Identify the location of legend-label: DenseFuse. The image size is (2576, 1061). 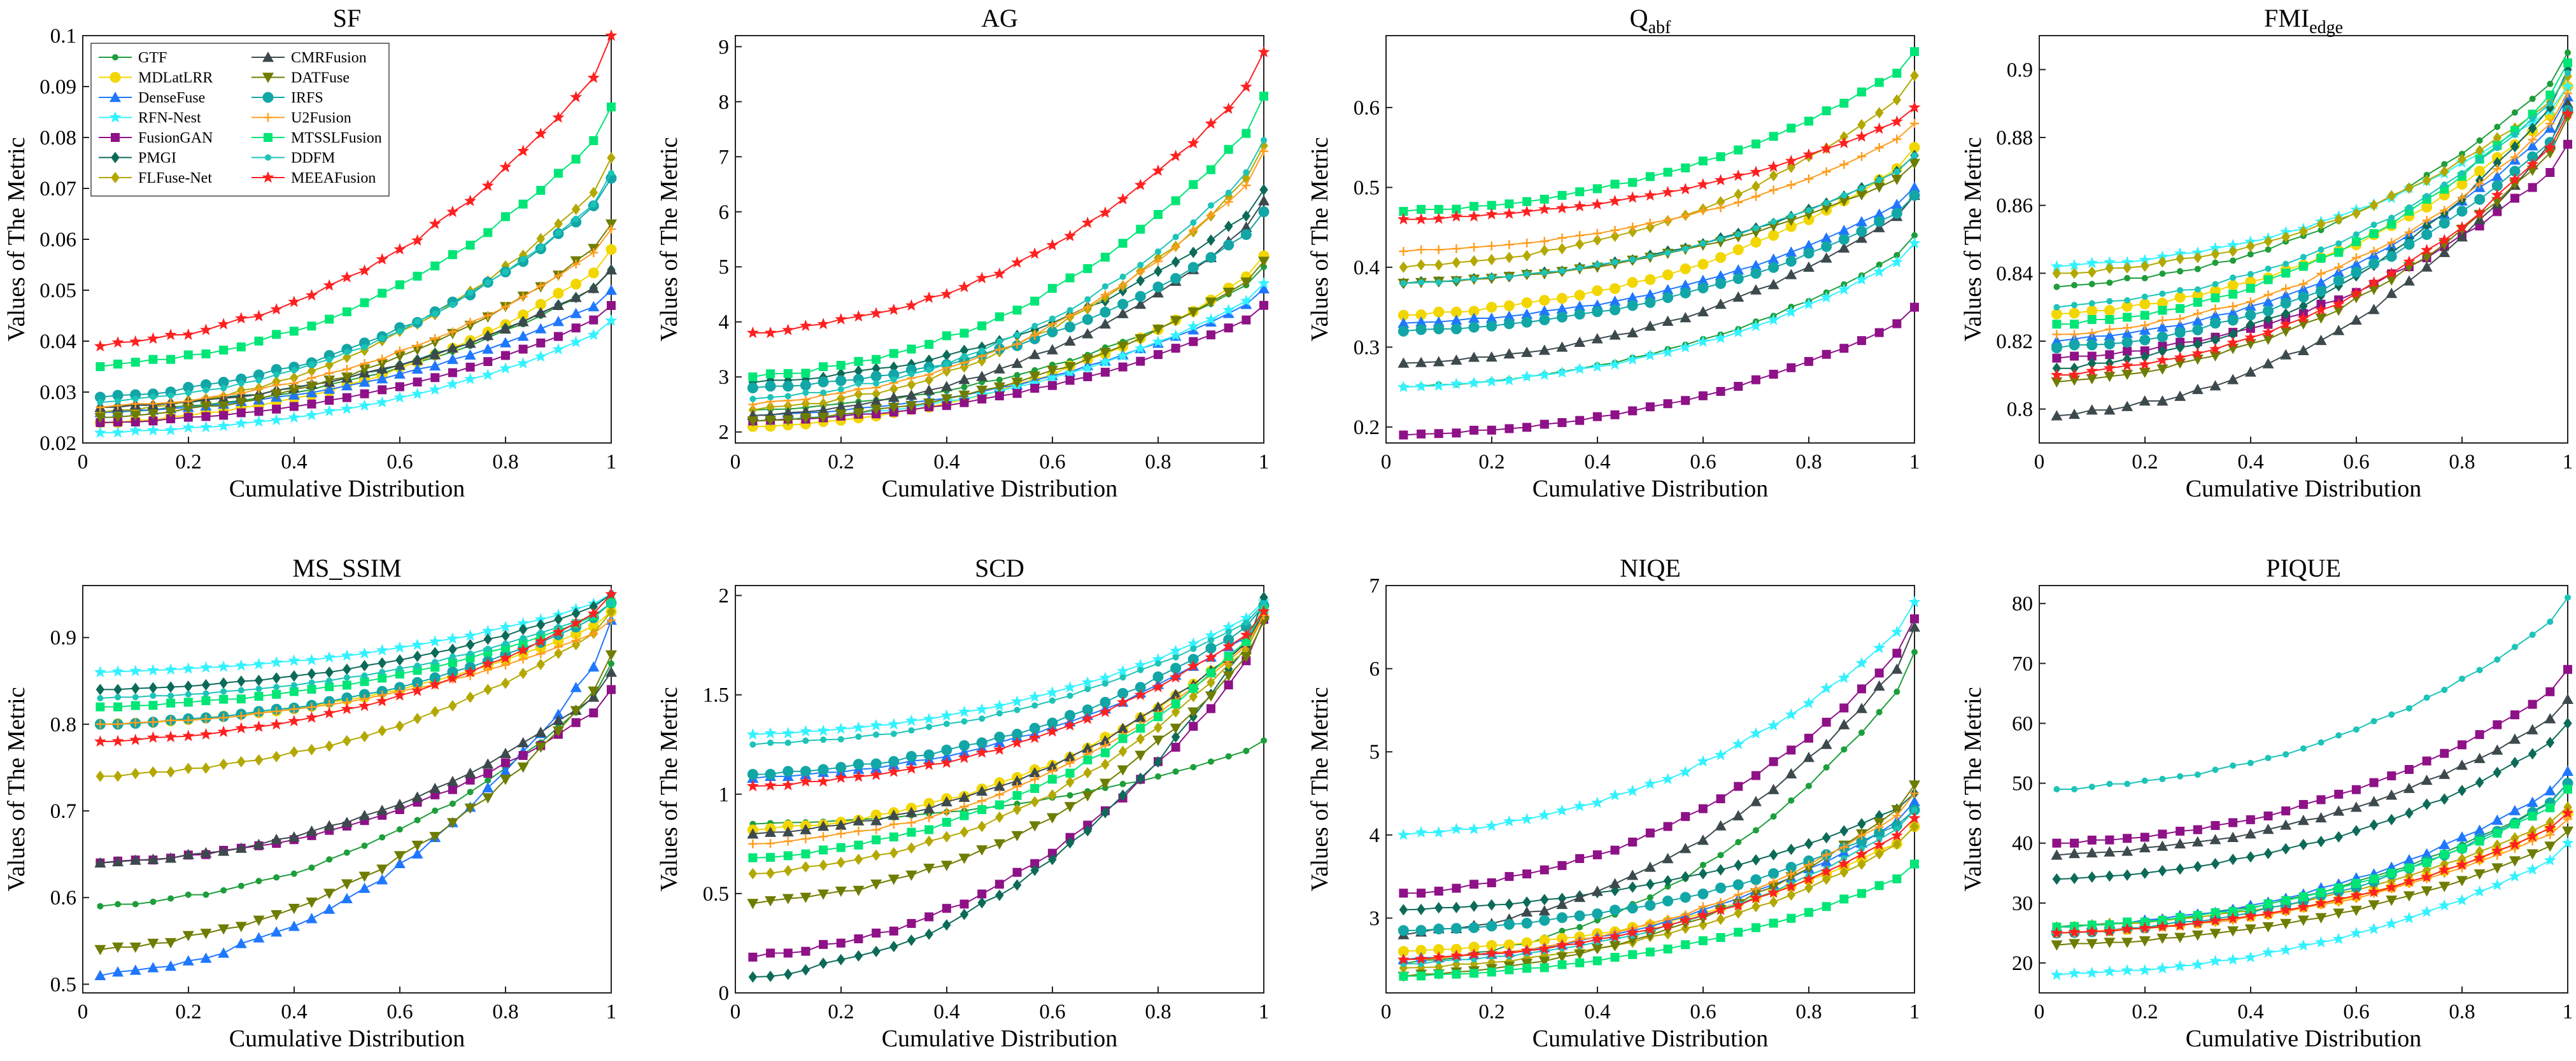
(171, 98).